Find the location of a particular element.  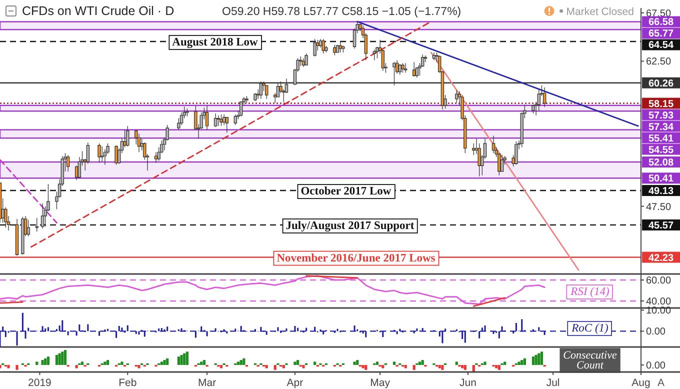

y-tick-label: 10.00 is located at coordinates (659, 311).